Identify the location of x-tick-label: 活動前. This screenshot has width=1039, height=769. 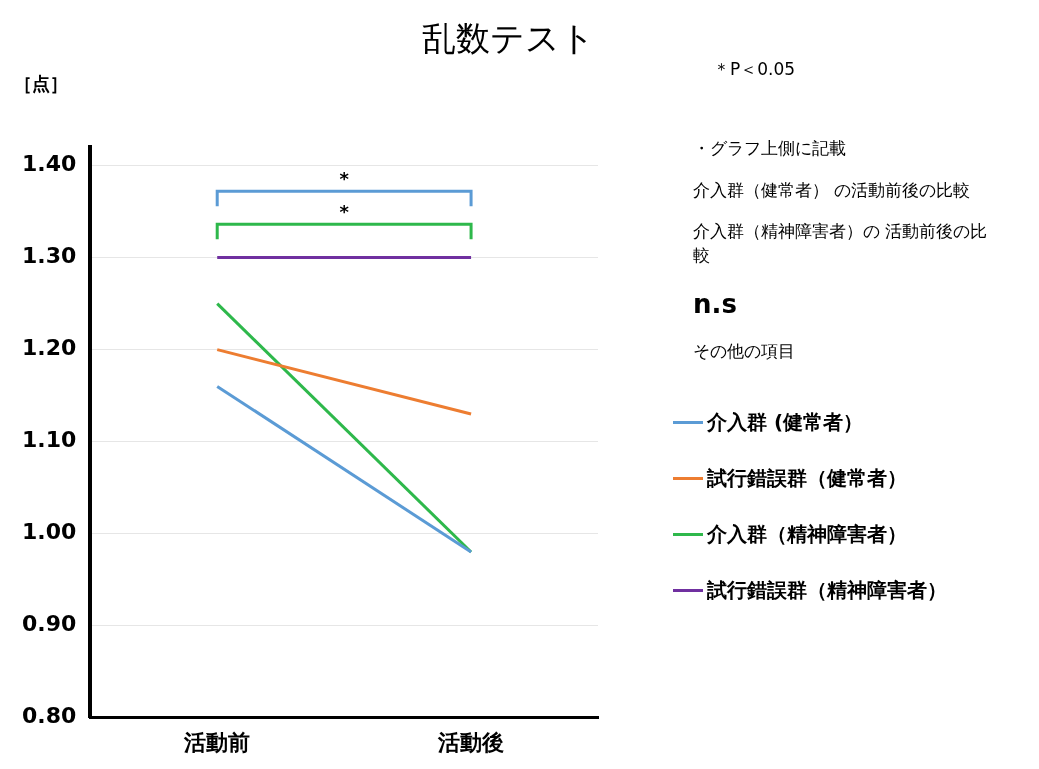
(217, 742).